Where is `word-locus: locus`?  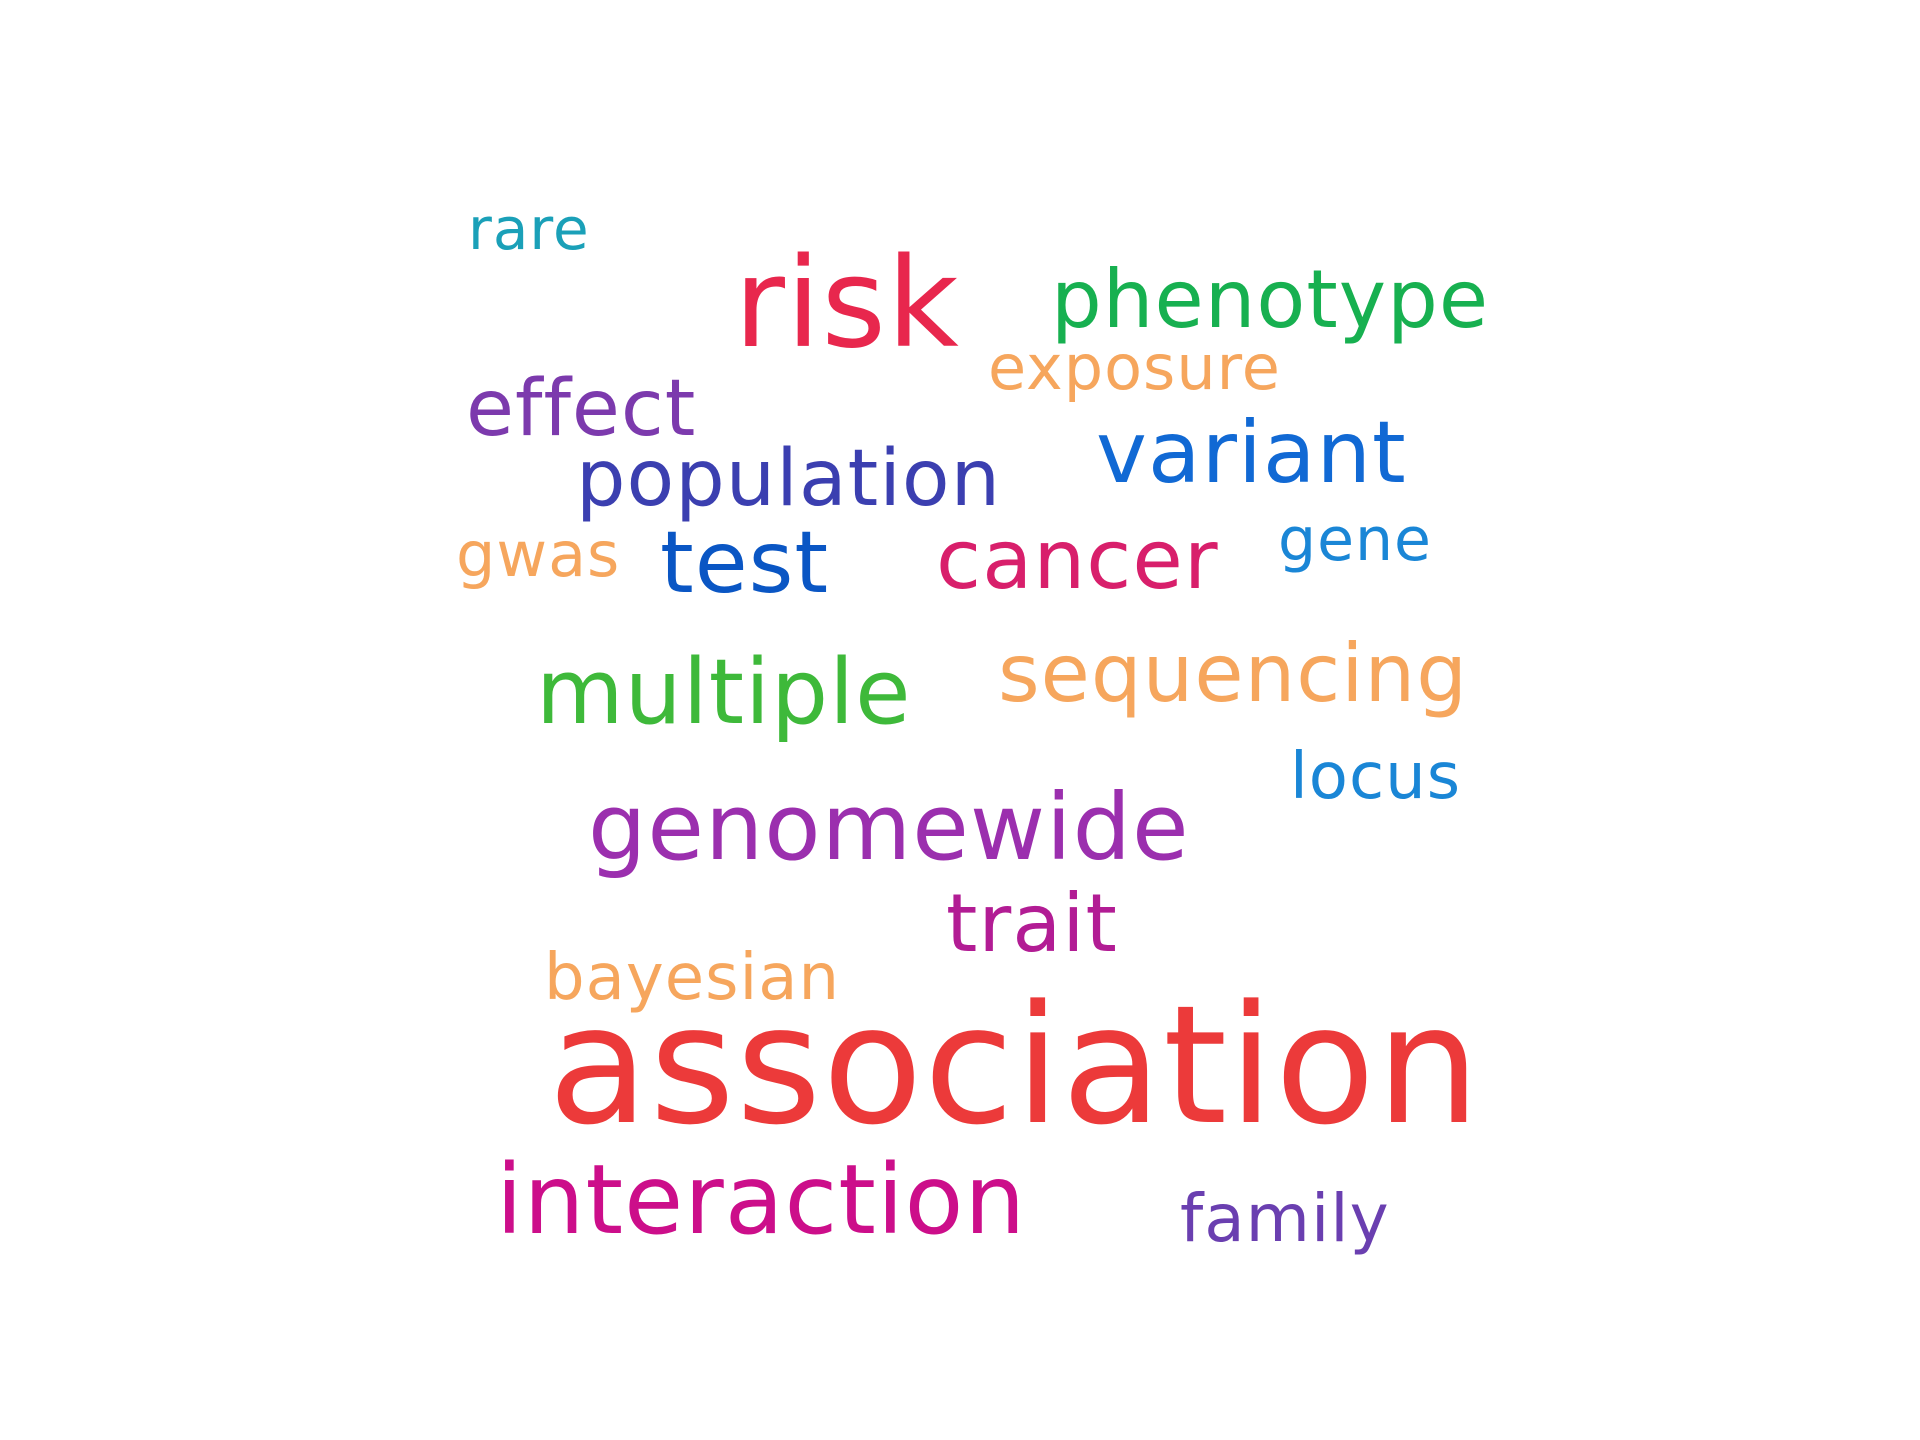 word-locus: locus is located at coordinates (1376, 777).